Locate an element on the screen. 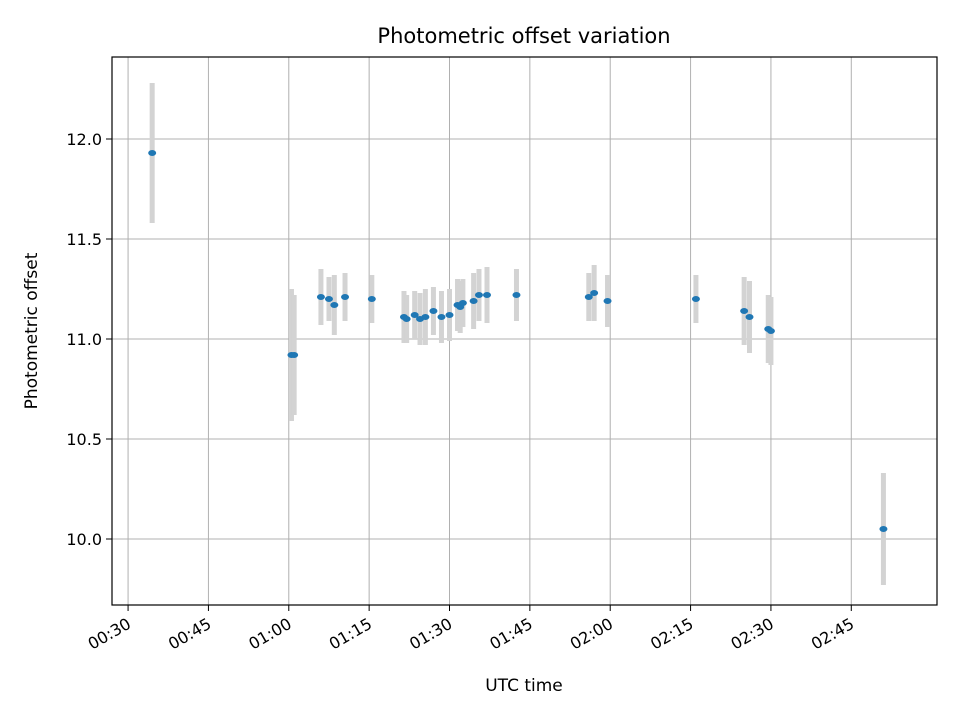 The width and height of the screenshot is (960, 720). x-tick-label: 00:30 is located at coordinates (109, 634).